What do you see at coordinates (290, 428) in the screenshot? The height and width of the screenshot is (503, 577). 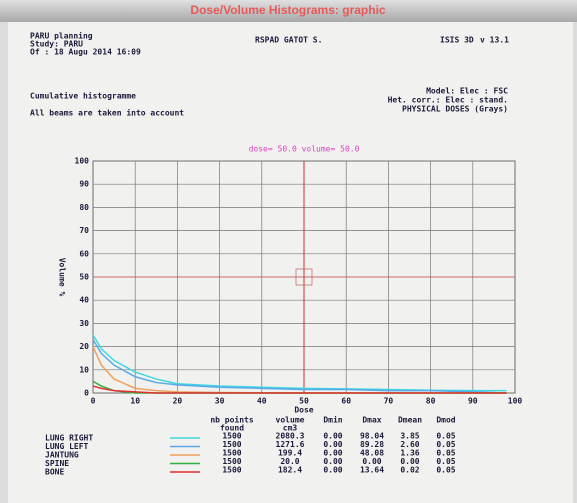 I see `table-header: cm3` at bounding box center [290, 428].